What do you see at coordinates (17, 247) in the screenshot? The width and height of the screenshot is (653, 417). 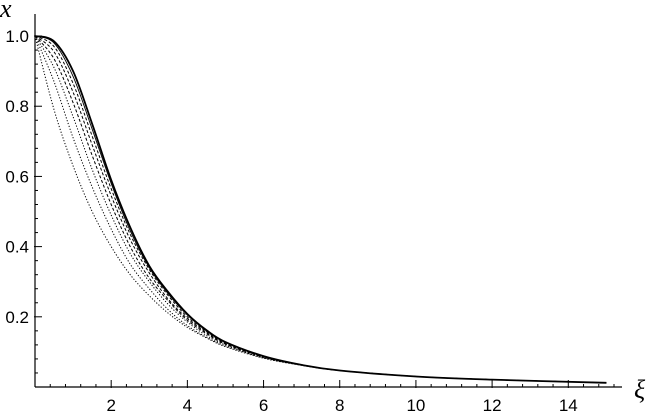 I see `y-tick-label: 0.4` at bounding box center [17, 247].